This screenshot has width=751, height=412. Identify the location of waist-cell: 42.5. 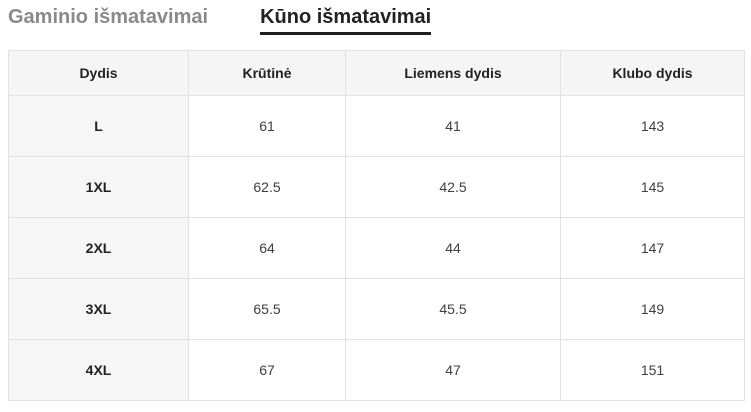
(453, 187).